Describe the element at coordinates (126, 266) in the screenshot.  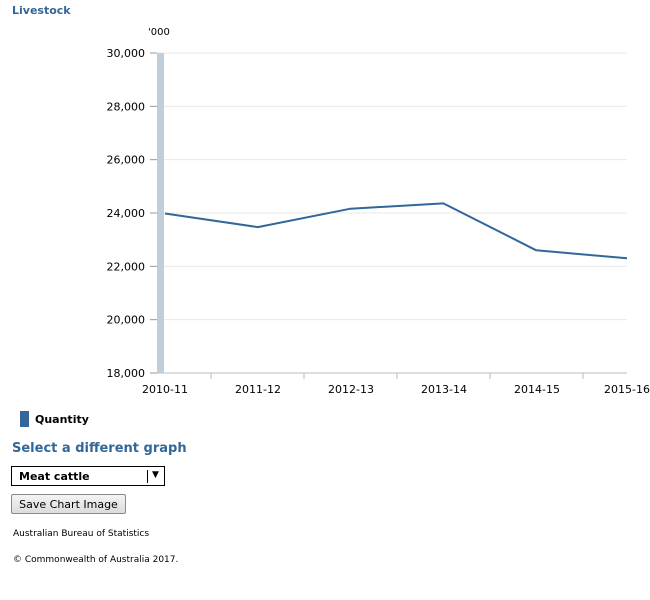
I see `y-tick-label: 22,000` at that location.